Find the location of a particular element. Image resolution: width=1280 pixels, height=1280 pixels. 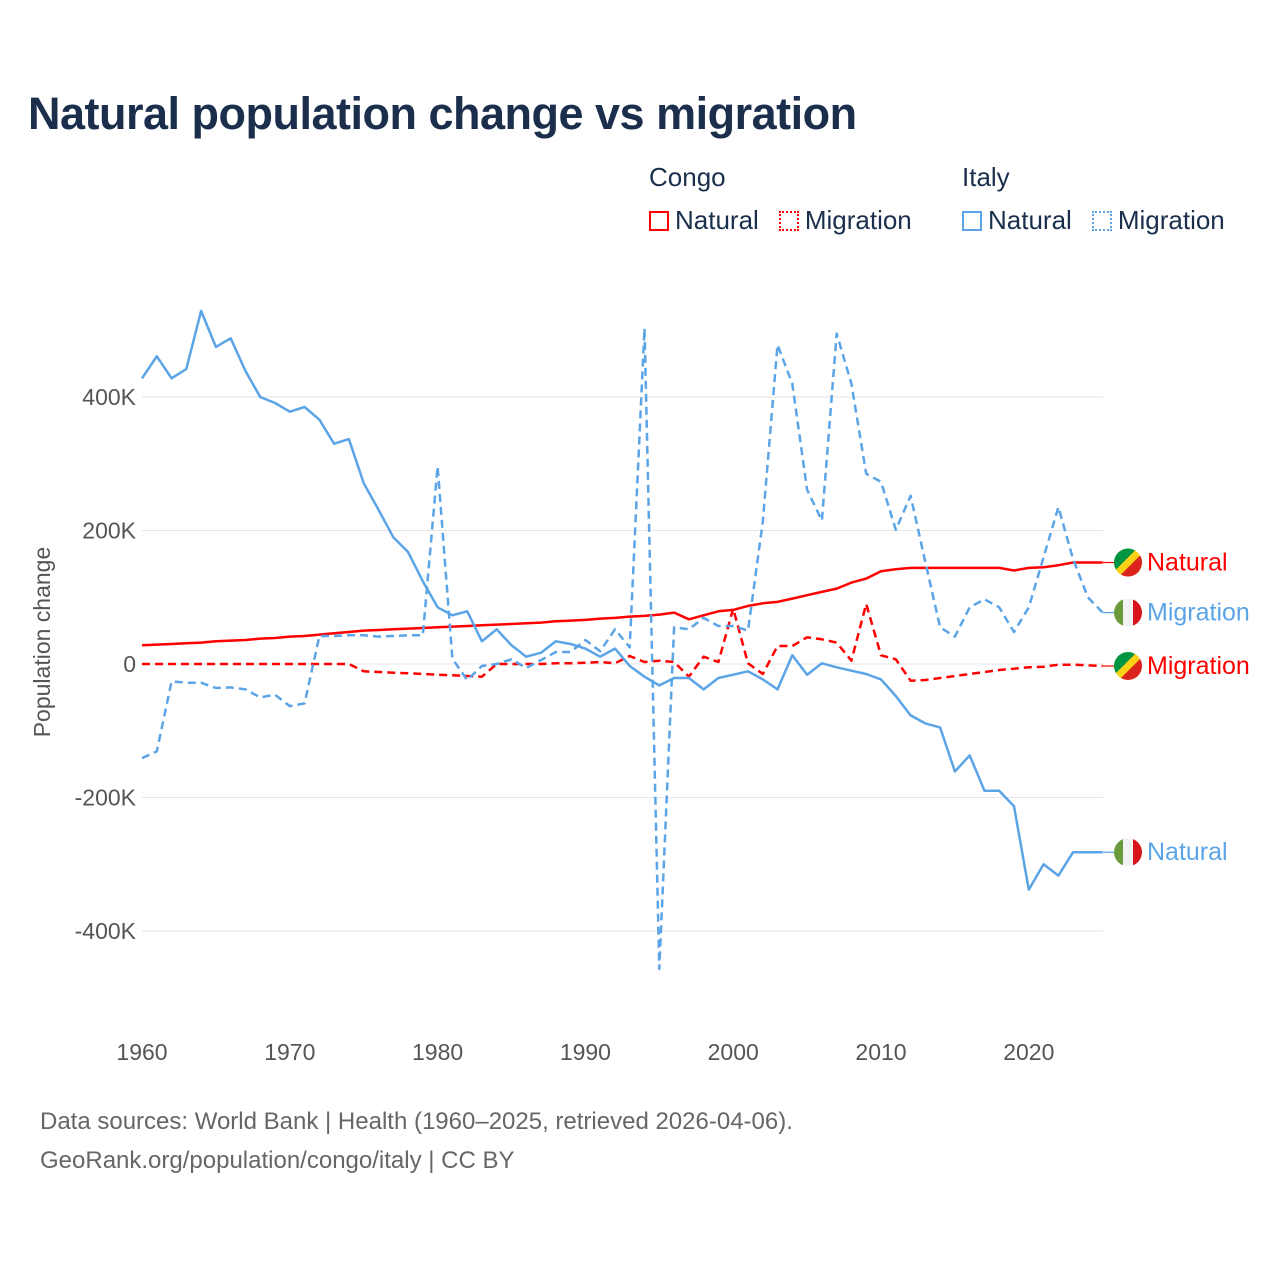

x-tick-label: 1980 is located at coordinates (437, 1052).